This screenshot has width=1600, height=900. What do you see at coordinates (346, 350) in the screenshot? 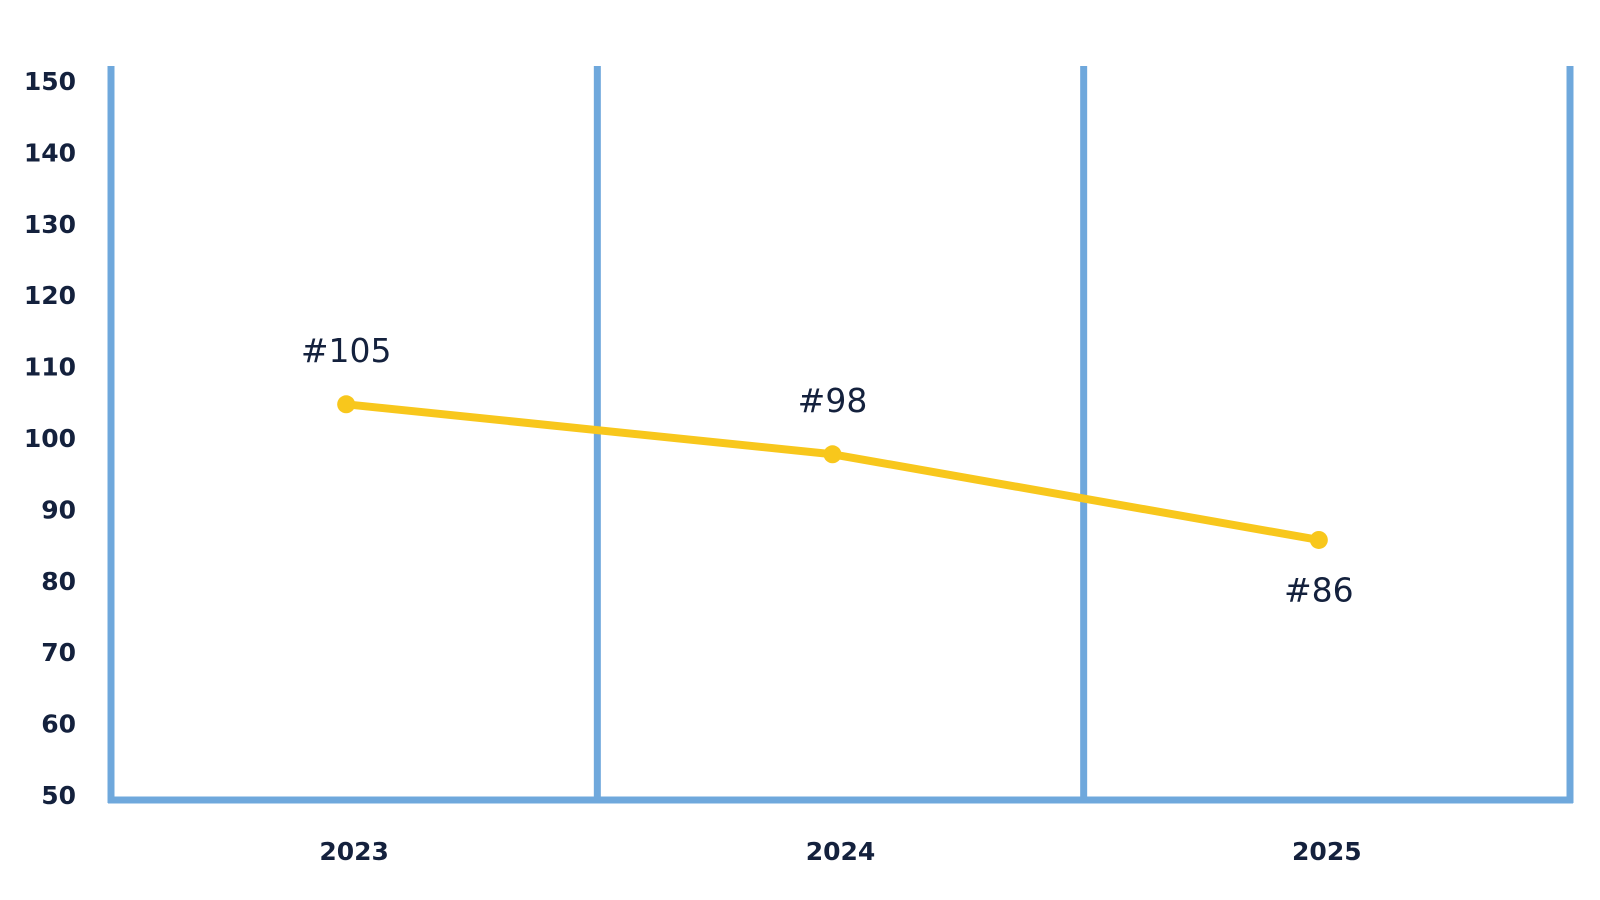
I see `data-label: #105` at bounding box center [346, 350].